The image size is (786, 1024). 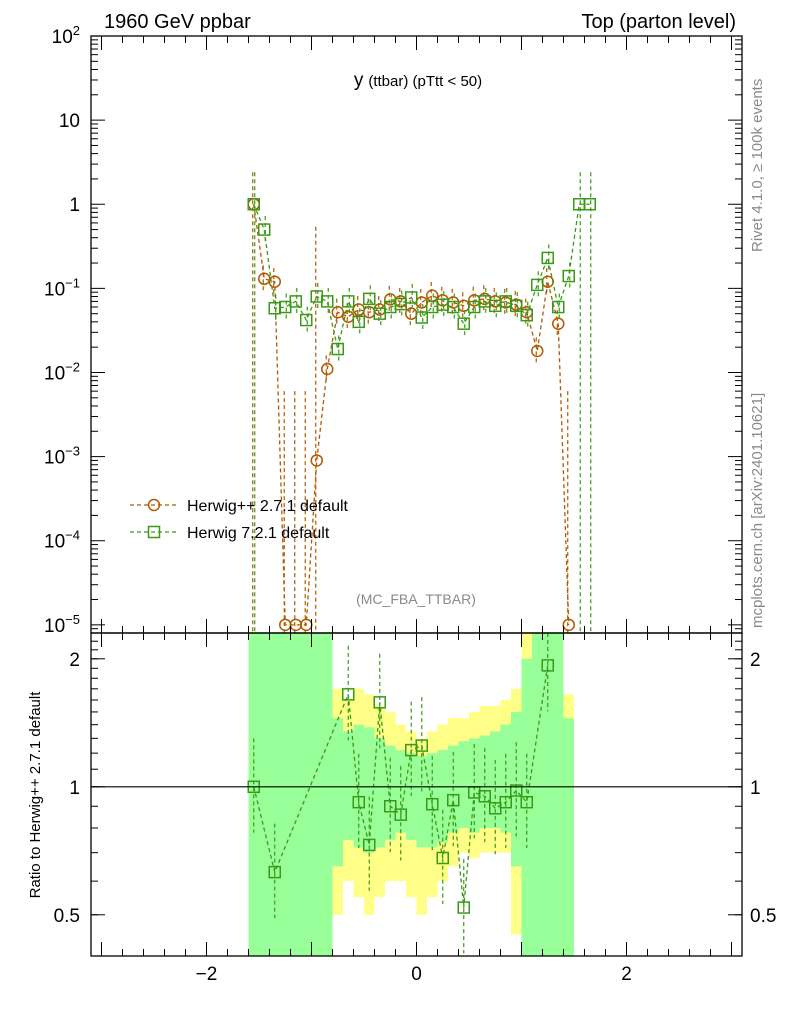 I want to click on ratio-x-tick-label: −2, so click(x=207, y=974).